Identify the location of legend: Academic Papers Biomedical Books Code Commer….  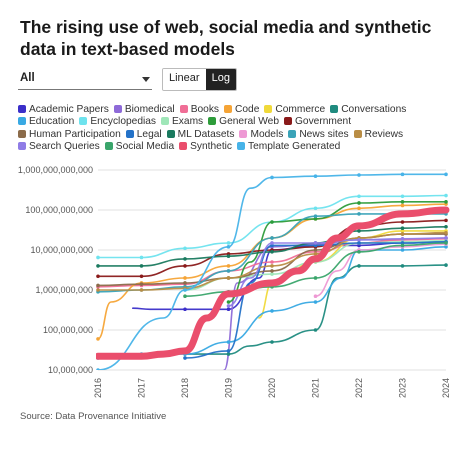
(238, 128).